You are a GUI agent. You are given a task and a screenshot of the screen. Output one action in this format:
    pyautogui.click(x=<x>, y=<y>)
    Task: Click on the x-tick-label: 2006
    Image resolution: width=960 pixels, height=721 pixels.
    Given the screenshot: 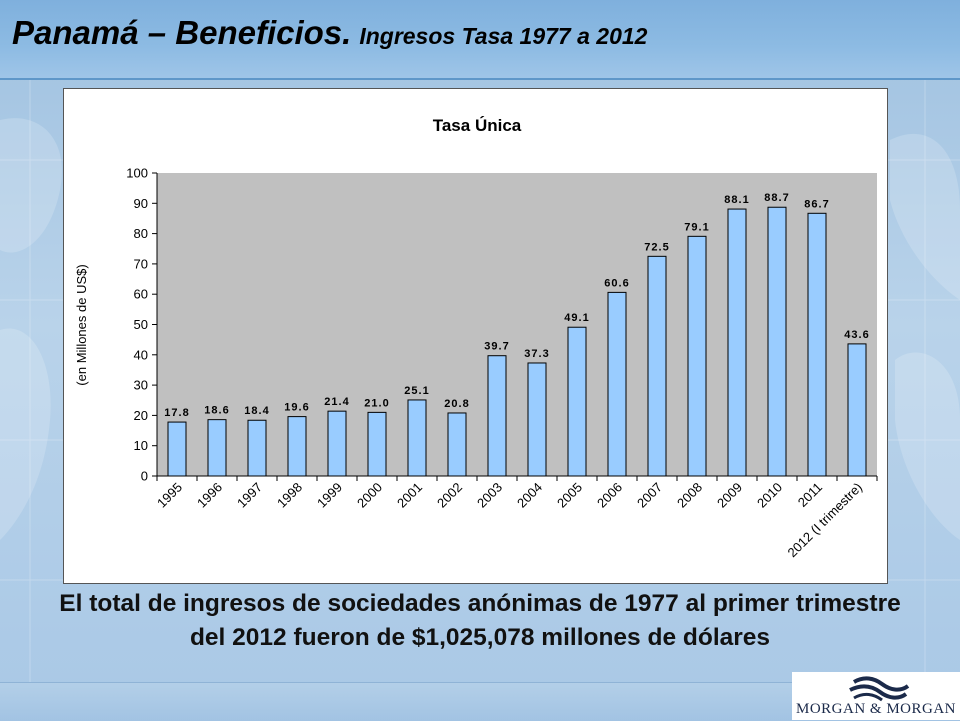 What is the action you would take?
    pyautogui.click(x=609, y=495)
    